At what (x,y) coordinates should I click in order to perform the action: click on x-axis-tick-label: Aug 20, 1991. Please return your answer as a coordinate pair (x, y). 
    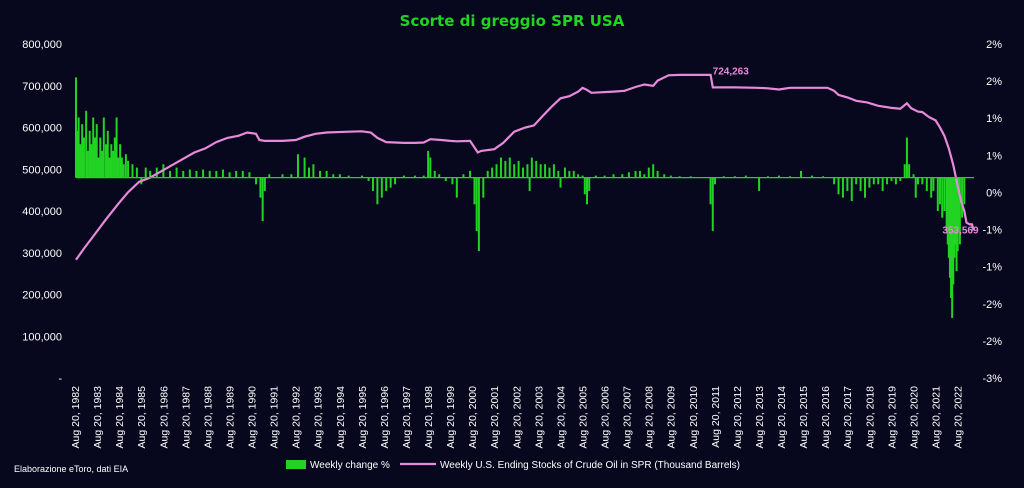
    Looking at the image, I should click on (275, 417).